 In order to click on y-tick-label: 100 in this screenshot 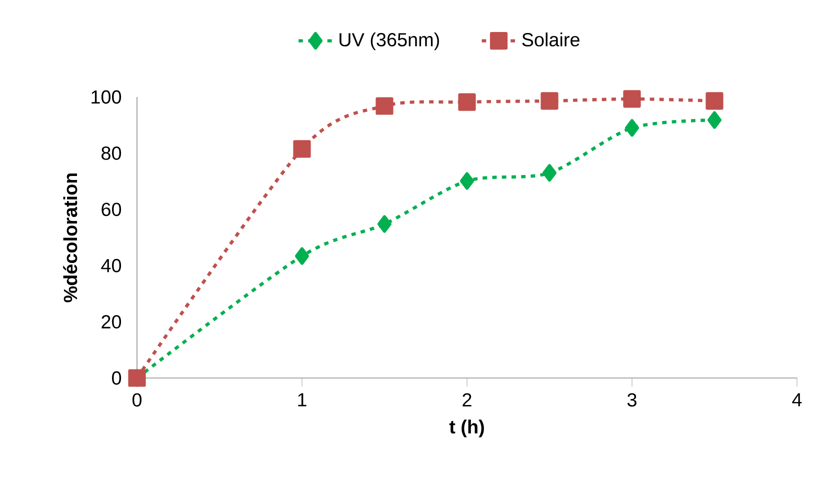, I will do `click(107, 97)`.